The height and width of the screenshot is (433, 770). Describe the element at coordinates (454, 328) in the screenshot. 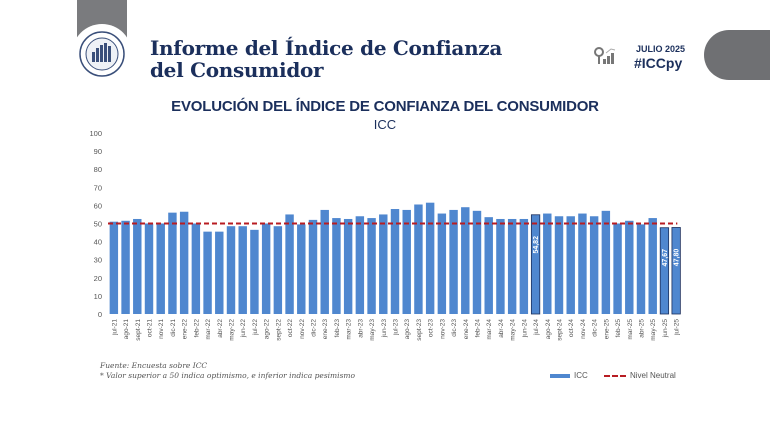

I see `x-tick-label: dic-23` at that location.